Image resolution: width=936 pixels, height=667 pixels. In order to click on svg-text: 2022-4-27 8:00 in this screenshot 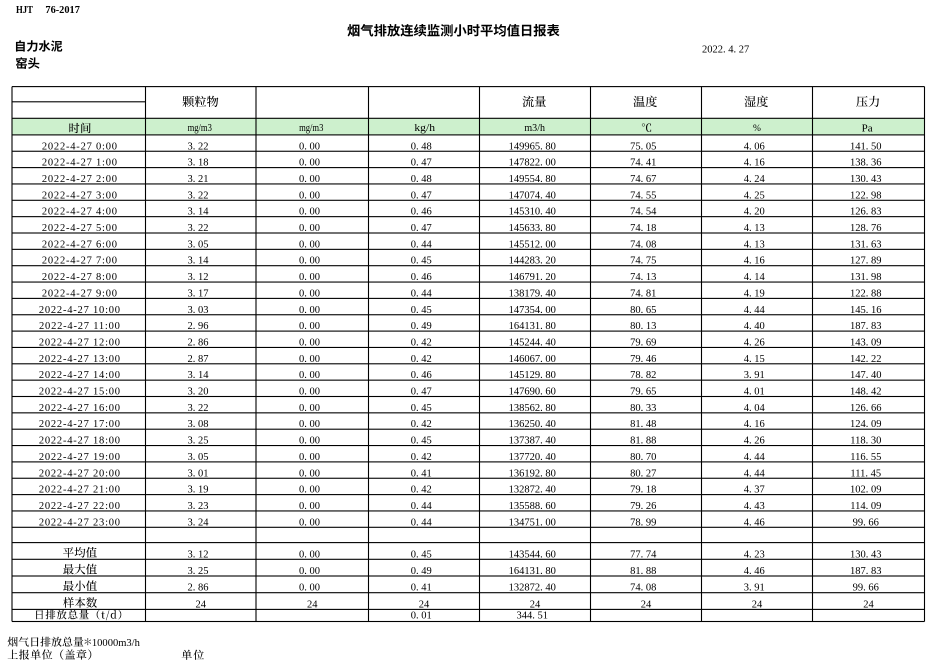, I will do `click(80, 277)`.